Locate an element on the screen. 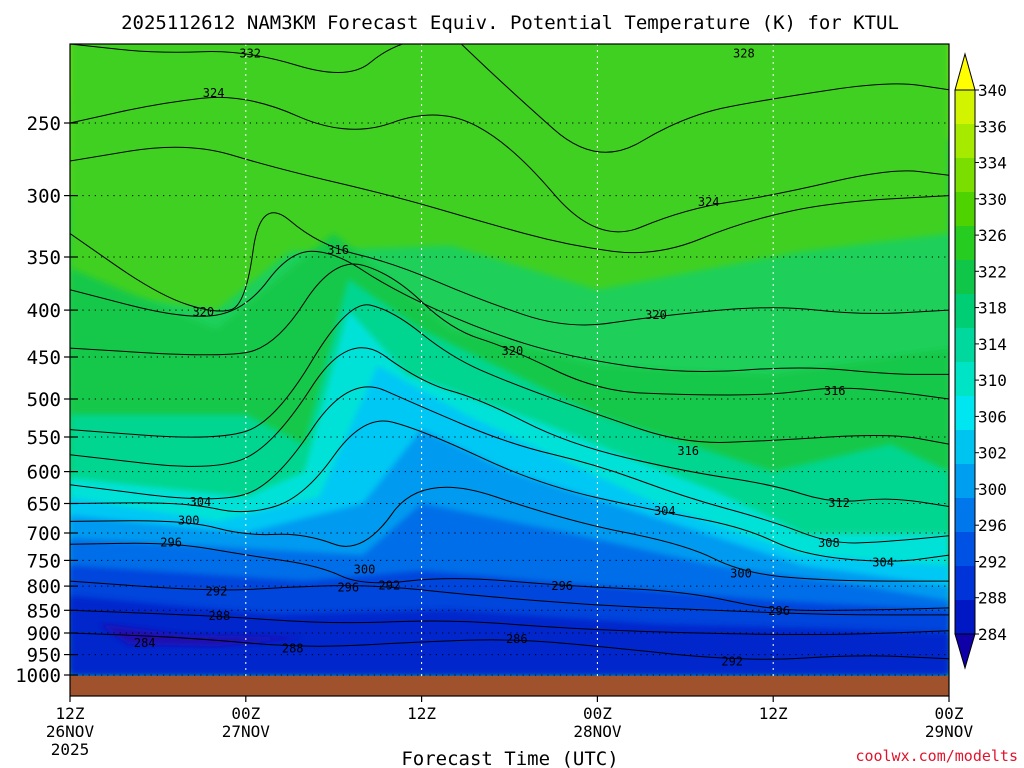 The image size is (1024, 768). colorbar-bottom-arrow is located at coordinates (965, 651).